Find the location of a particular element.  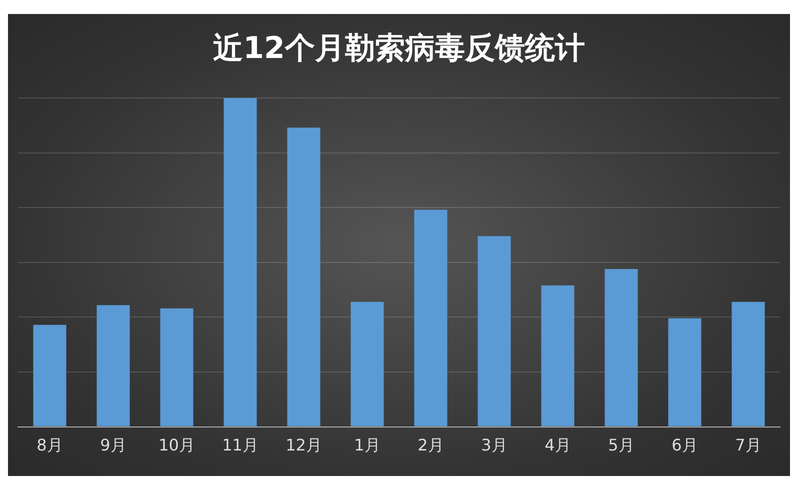

x-tick-label: 6月 is located at coordinates (685, 445).